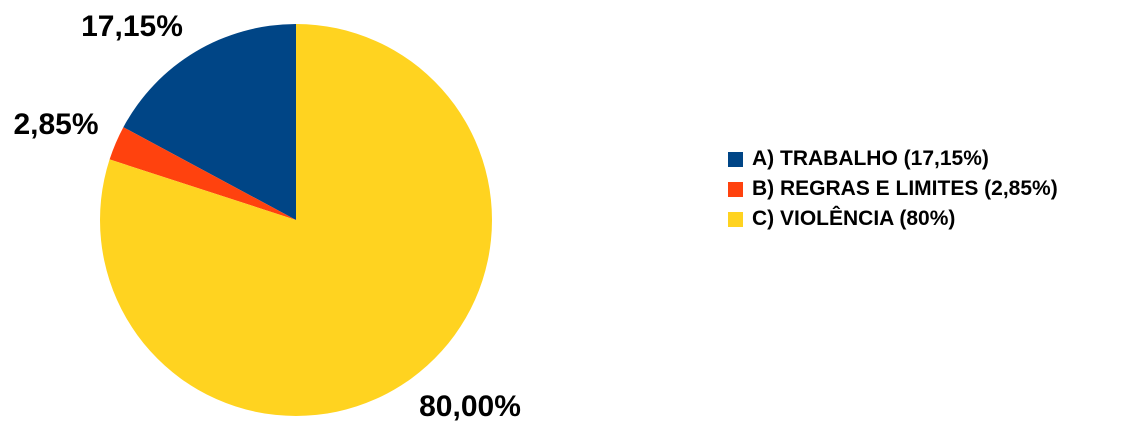 The height and width of the screenshot is (422, 1128). I want to click on legend-item: A) TRABALHO (17,15%), so click(893, 159).